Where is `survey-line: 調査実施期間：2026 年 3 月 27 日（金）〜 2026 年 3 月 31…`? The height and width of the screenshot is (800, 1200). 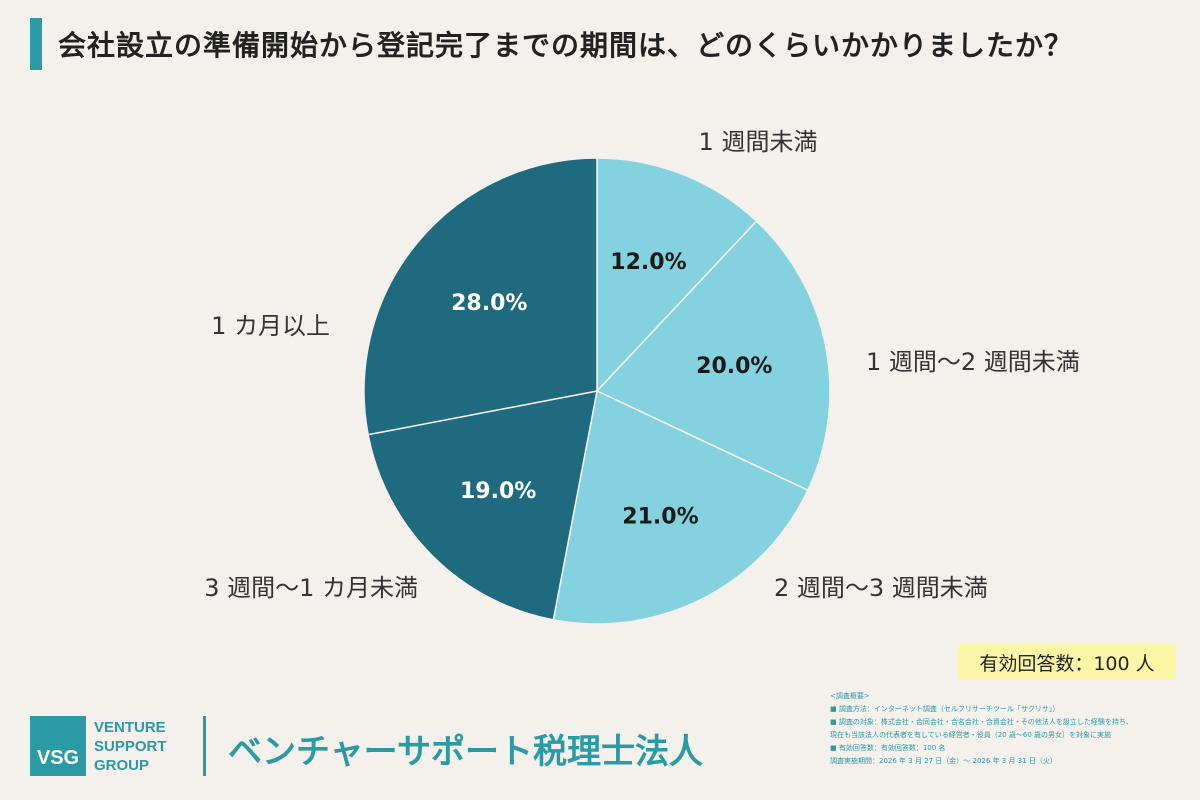
survey-line: 調査実施期間：2026 年 3 月 27 日（金）〜 2026 年 3 月 31… is located at coordinates (943, 761).